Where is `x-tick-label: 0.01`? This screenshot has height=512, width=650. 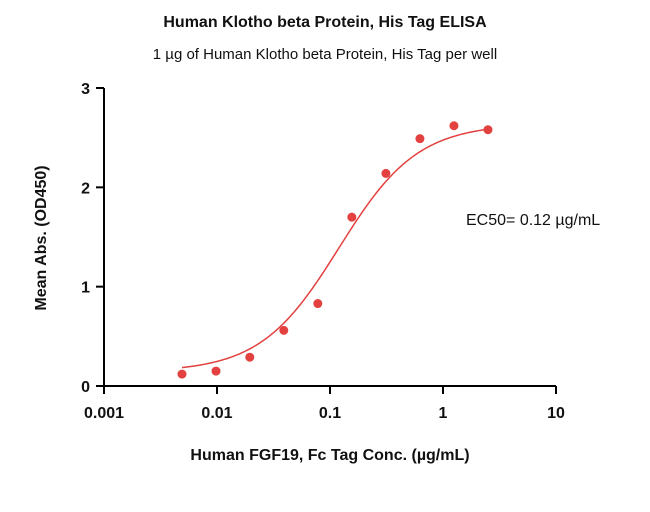
x-tick-label: 0.01 is located at coordinates (216, 413).